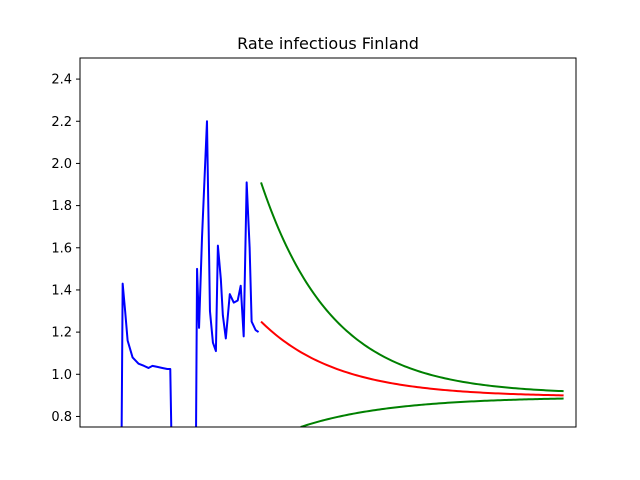  I want to click on y-tick-label: 0.8, so click(61, 417).